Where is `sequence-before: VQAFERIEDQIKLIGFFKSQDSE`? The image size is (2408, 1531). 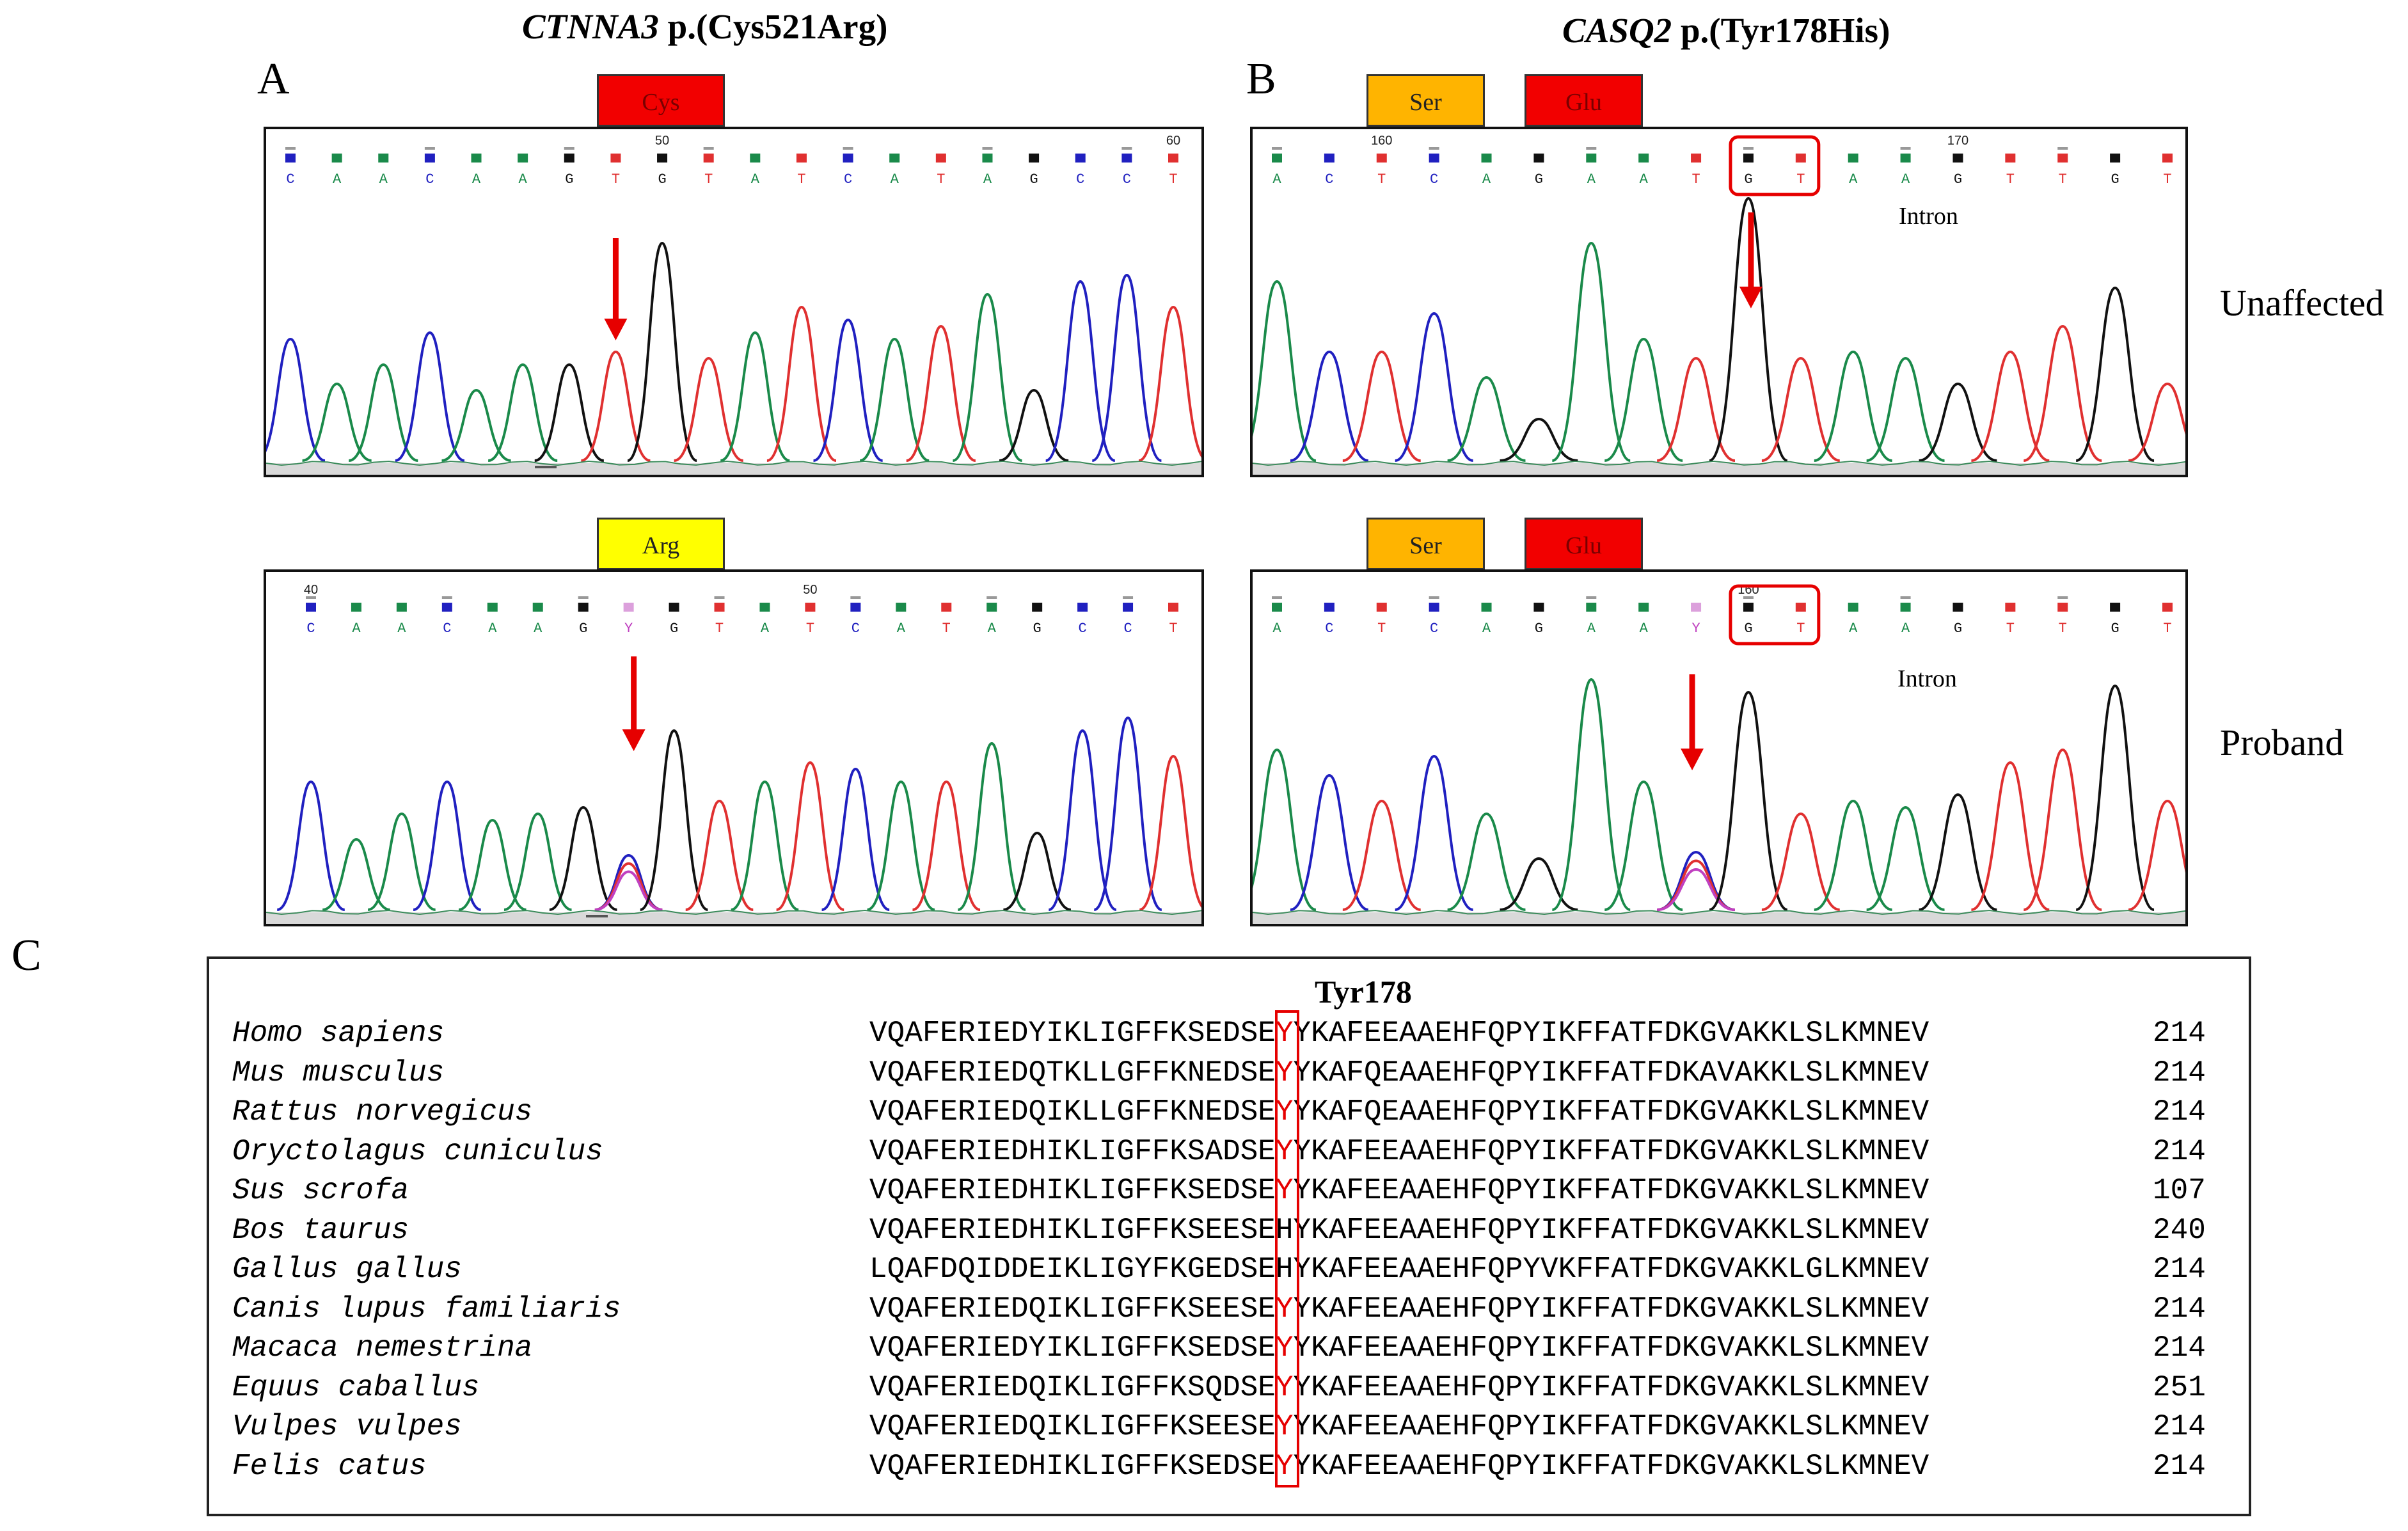 sequence-before: VQAFERIEDQIKLIGFFKSQDSE is located at coordinates (1072, 1387).